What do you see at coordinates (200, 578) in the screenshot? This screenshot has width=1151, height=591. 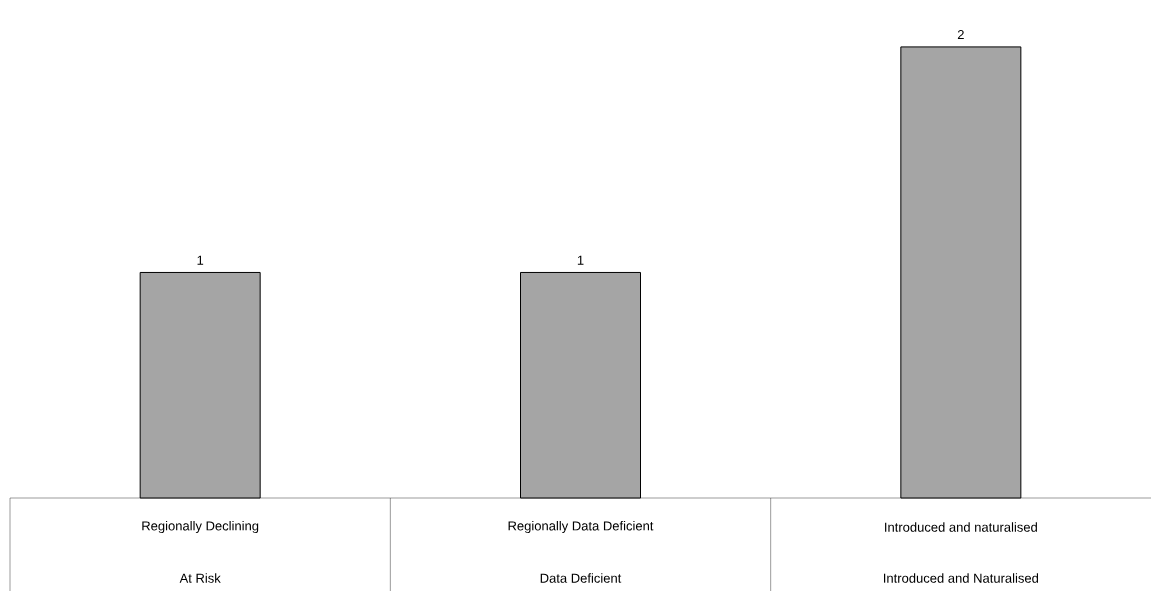 I see `text: At Risk` at bounding box center [200, 578].